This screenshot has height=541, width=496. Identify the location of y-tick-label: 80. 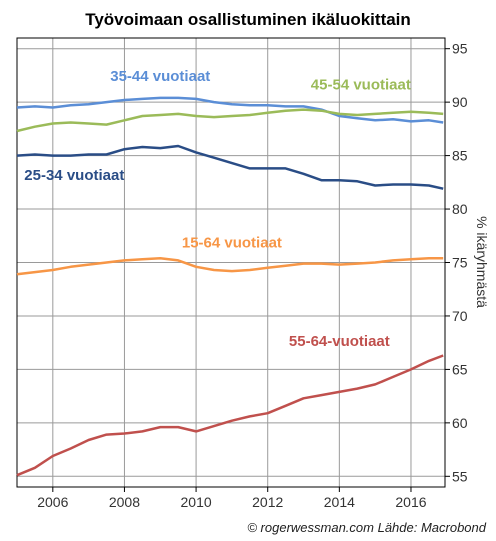
(460, 209).